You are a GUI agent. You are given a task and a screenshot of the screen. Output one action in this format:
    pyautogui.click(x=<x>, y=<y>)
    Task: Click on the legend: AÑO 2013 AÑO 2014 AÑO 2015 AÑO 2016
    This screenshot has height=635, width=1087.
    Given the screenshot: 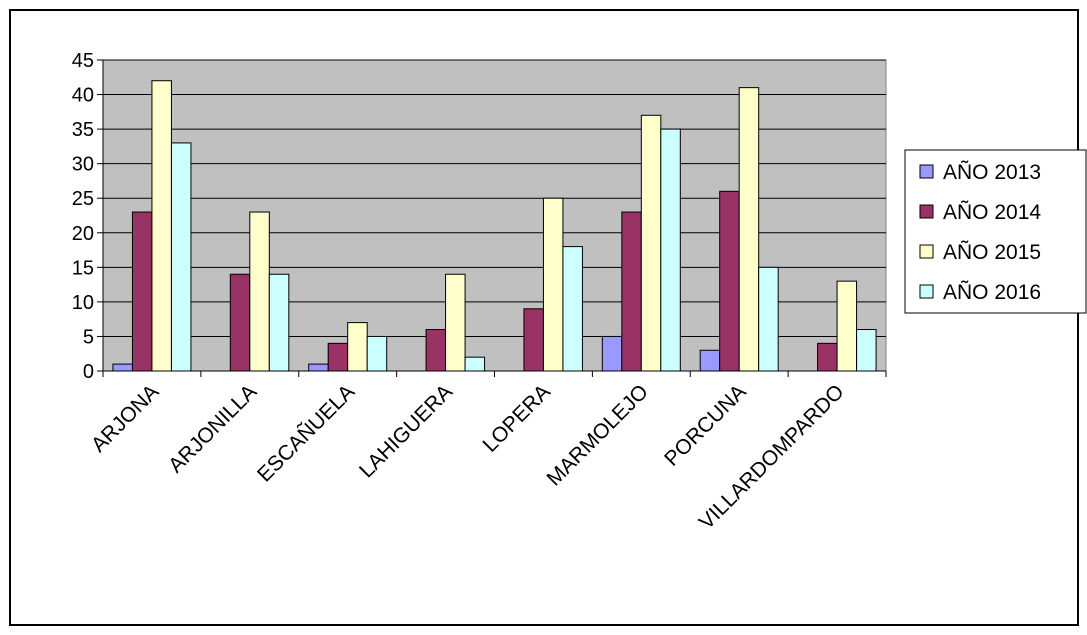 What is the action you would take?
    pyautogui.click(x=995, y=231)
    